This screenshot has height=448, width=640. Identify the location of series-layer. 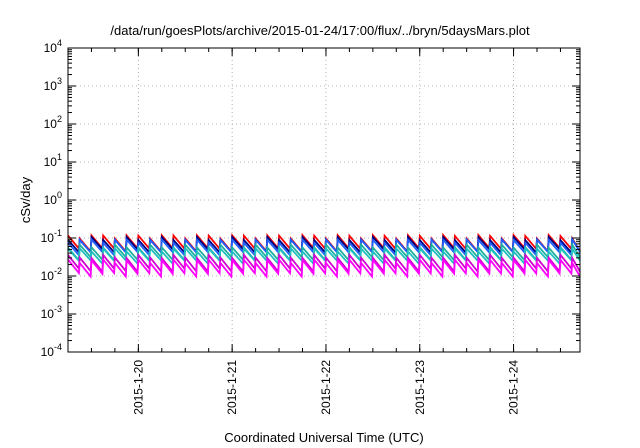
(324, 255).